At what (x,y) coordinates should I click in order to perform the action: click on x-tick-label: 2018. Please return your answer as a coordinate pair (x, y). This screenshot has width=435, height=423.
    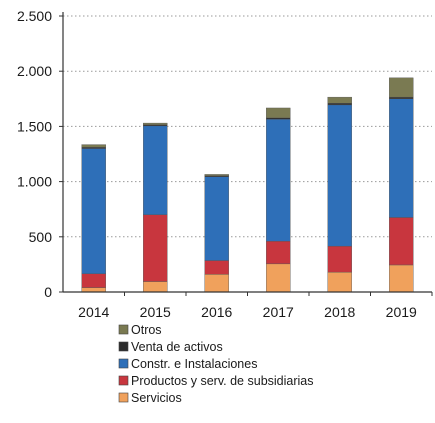
    Looking at the image, I should click on (339, 312).